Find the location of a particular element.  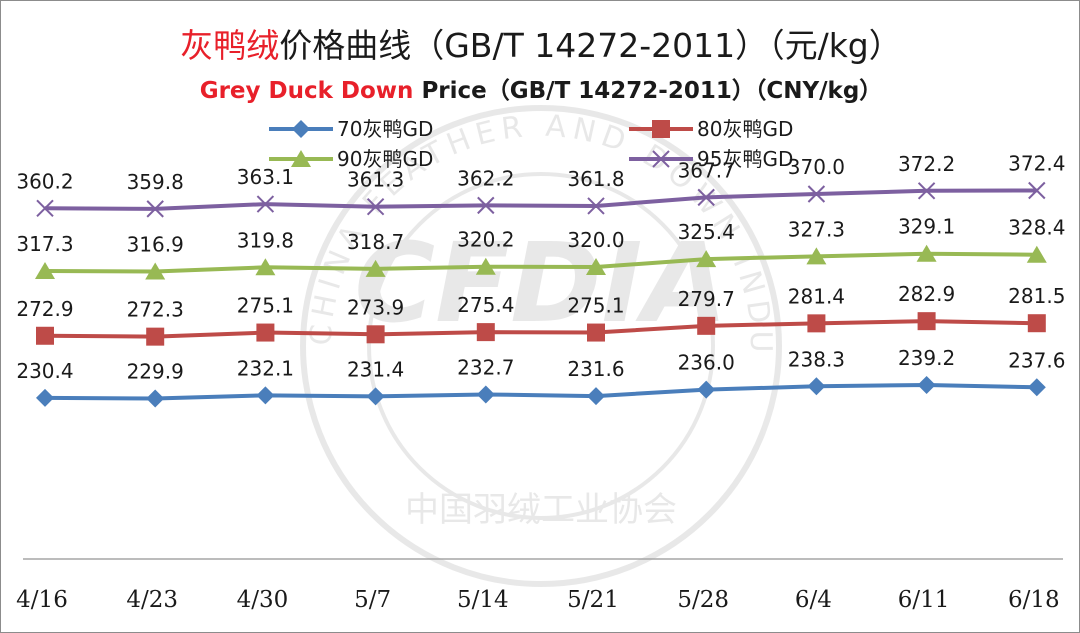

data-label: 275.4 is located at coordinates (485, 305).